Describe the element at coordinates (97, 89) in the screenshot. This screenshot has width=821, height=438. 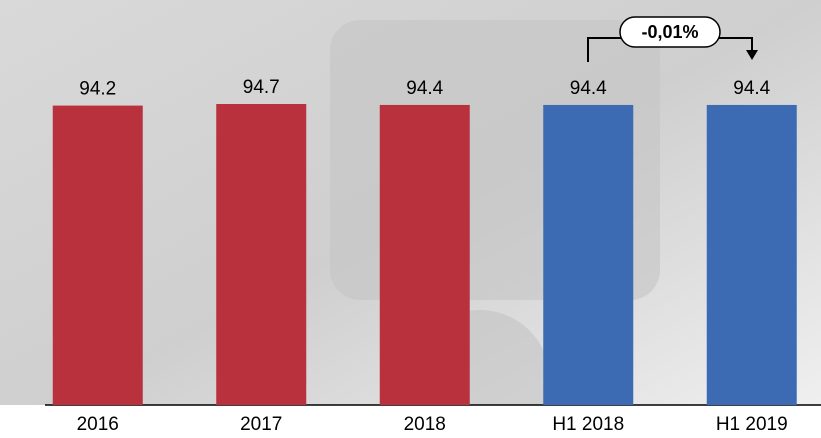
I see `value-label: 94.2` at that location.